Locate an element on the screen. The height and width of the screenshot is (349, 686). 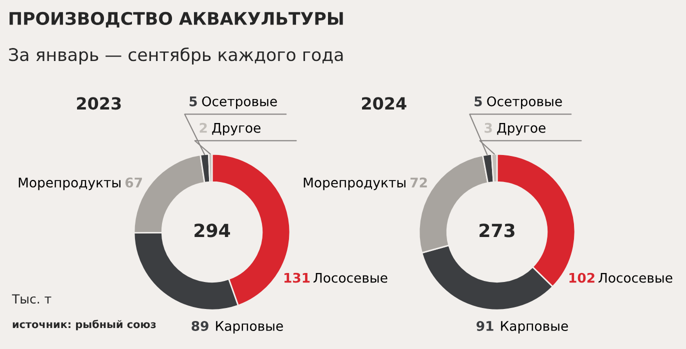
data-label: 67 is located at coordinates (133, 183).